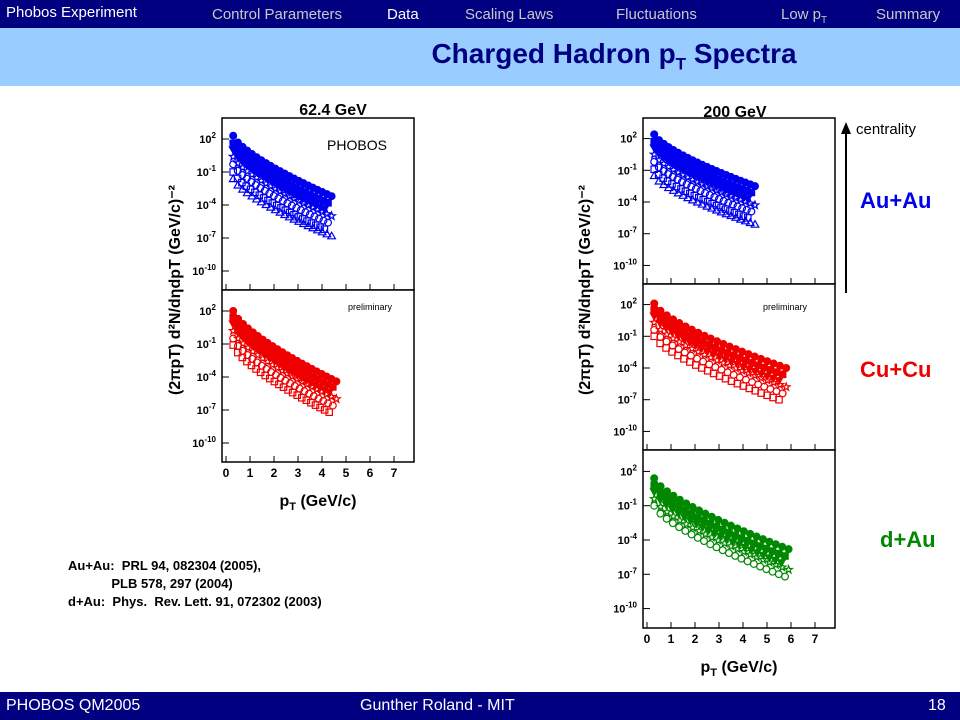 This screenshot has width=960, height=720. What do you see at coordinates (195, 601) in the screenshot?
I see `reference-line: d+Au: Phys. Rev. Lett. 91, 072302 (2003)` at bounding box center [195, 601].